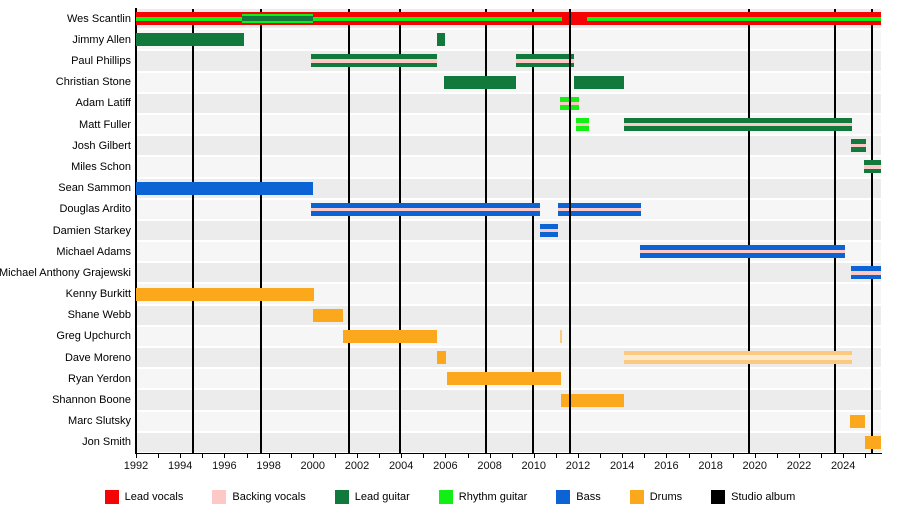 Image resolution: width=900 pixels, height=508 pixels. What do you see at coordinates (341, 496) in the screenshot?
I see `lead_guitar-swatch` at bounding box center [341, 496].